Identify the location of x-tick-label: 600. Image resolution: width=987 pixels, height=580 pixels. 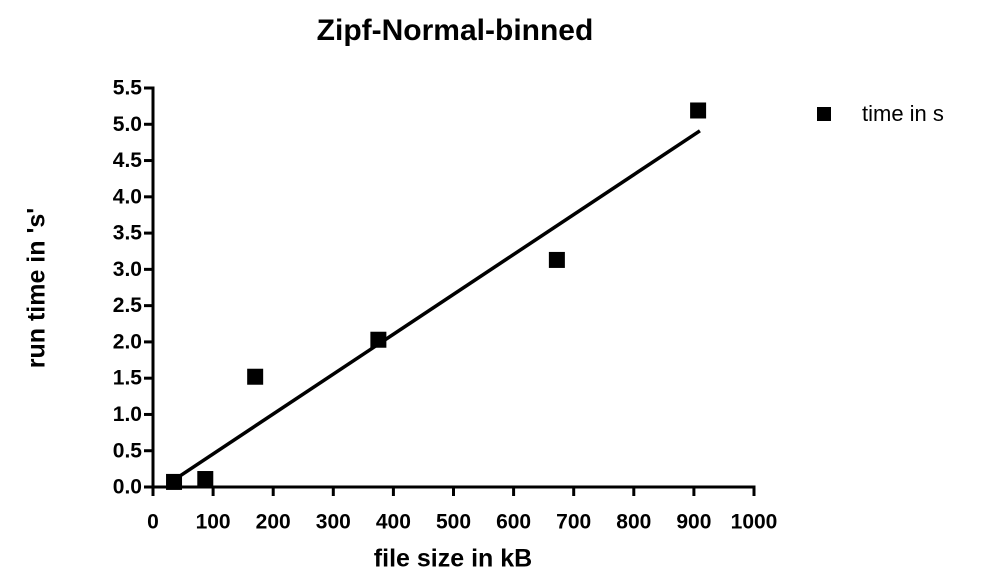
(513, 522).